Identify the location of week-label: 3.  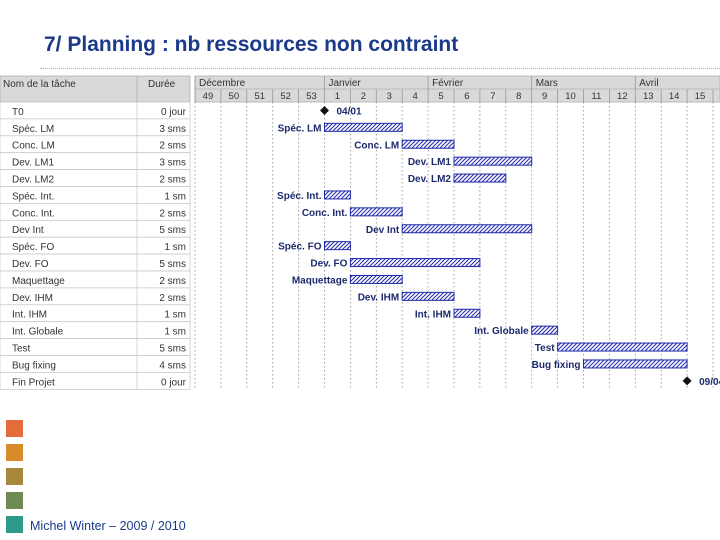
(389, 96).